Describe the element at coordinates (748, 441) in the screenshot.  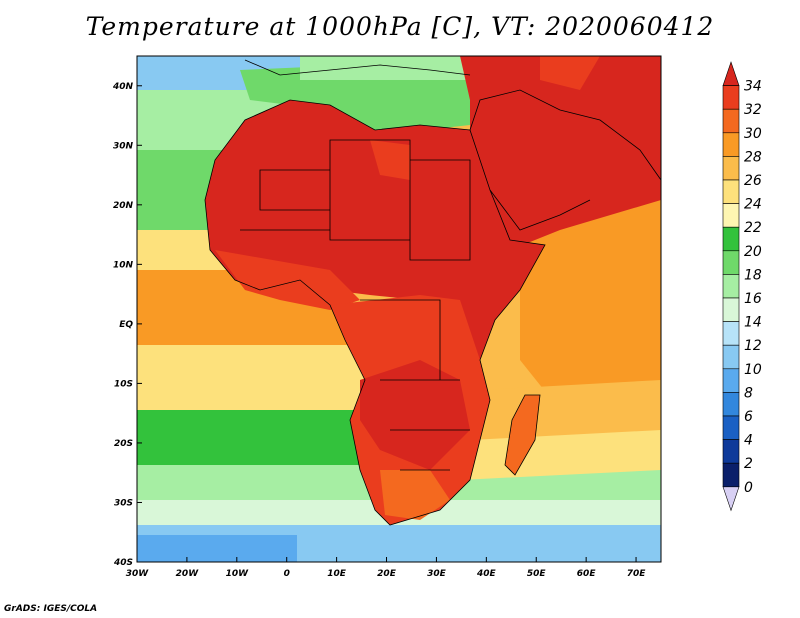
I see `colorbar-label: 4` at that location.